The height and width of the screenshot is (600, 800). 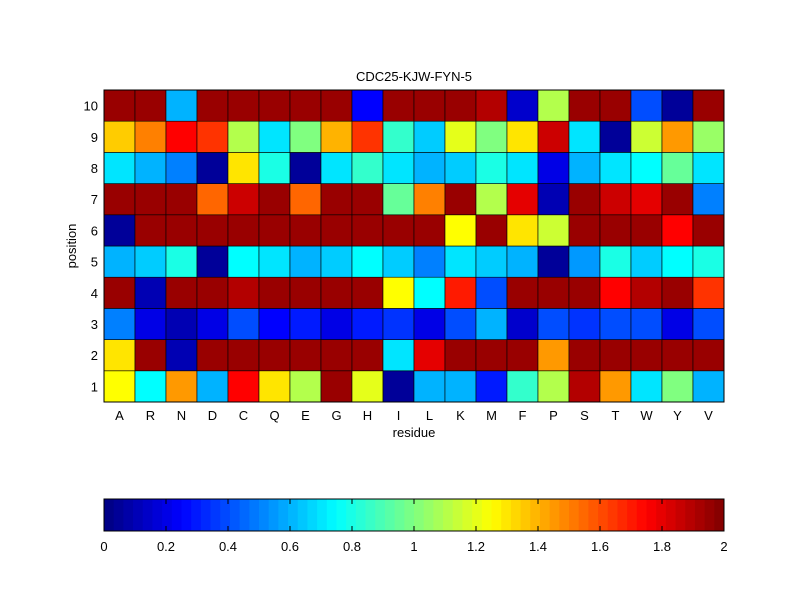 What do you see at coordinates (584, 415) in the screenshot?
I see `x-tick-label: S` at bounding box center [584, 415].